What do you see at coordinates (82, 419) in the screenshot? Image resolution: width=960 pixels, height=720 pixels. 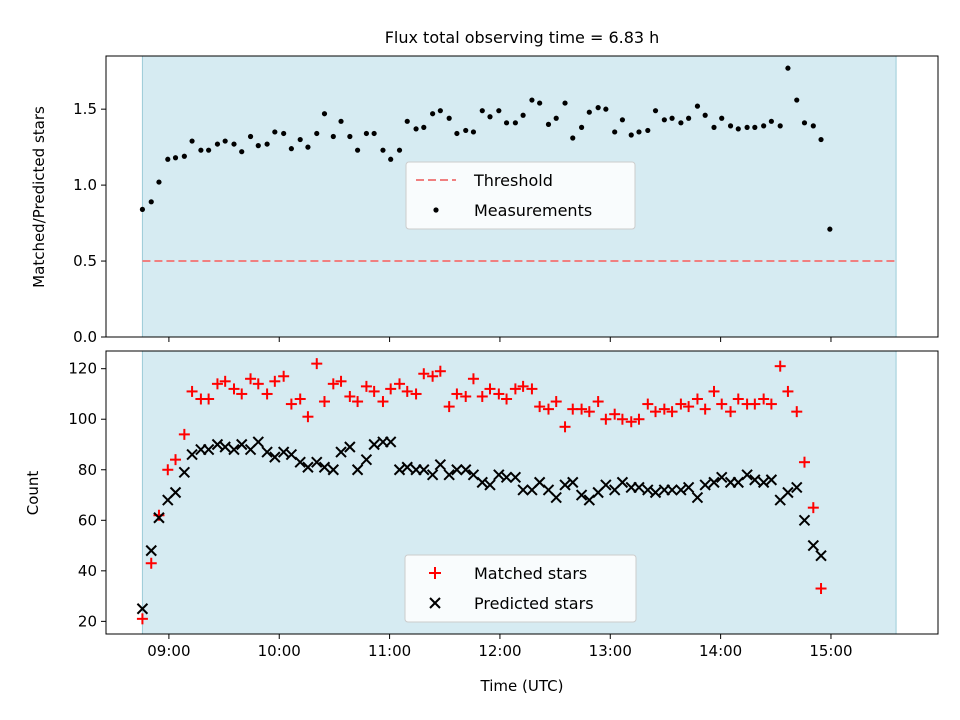 I see `y-tick-label: 100` at bounding box center [82, 419].